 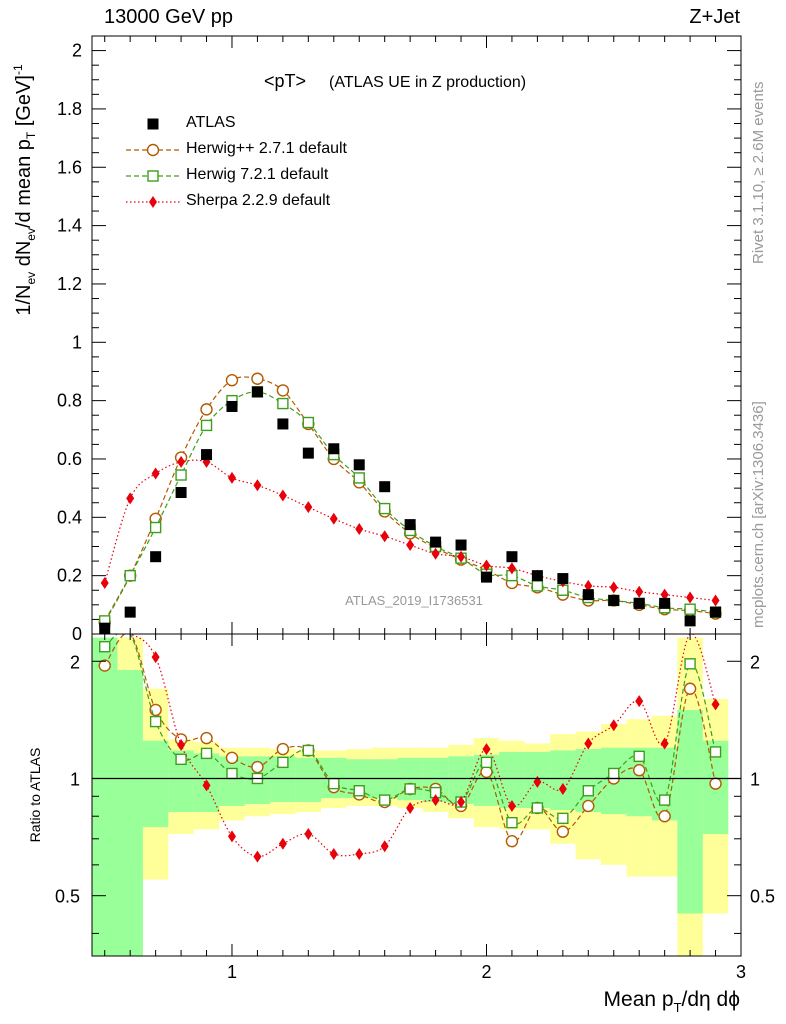 What do you see at coordinates (69, 167) in the screenshot?
I see `y-tick-label: 1.6` at bounding box center [69, 167].